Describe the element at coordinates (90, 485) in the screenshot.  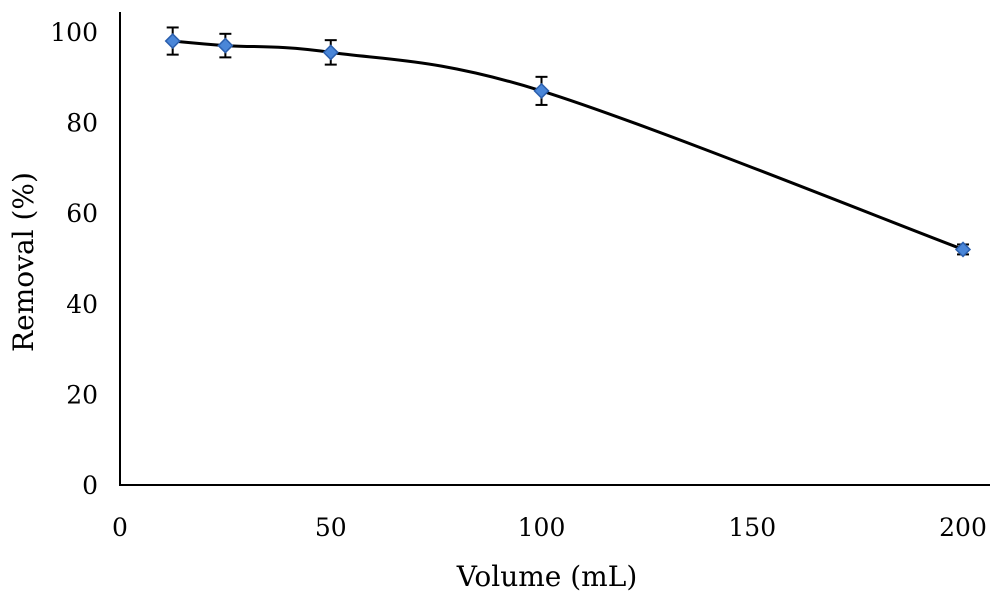
I see `y-tick-label: 0` at that location.